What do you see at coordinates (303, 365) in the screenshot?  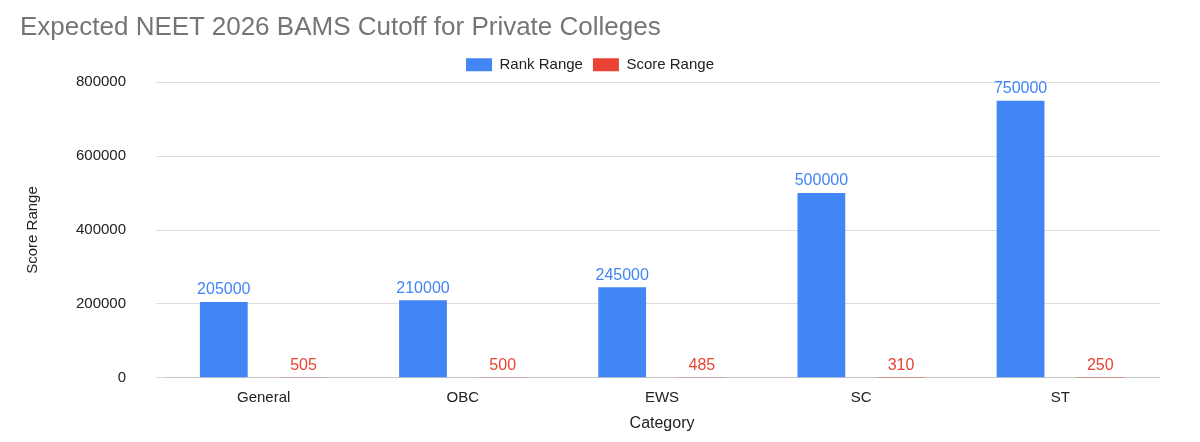 I see `data-label: 505` at bounding box center [303, 365].